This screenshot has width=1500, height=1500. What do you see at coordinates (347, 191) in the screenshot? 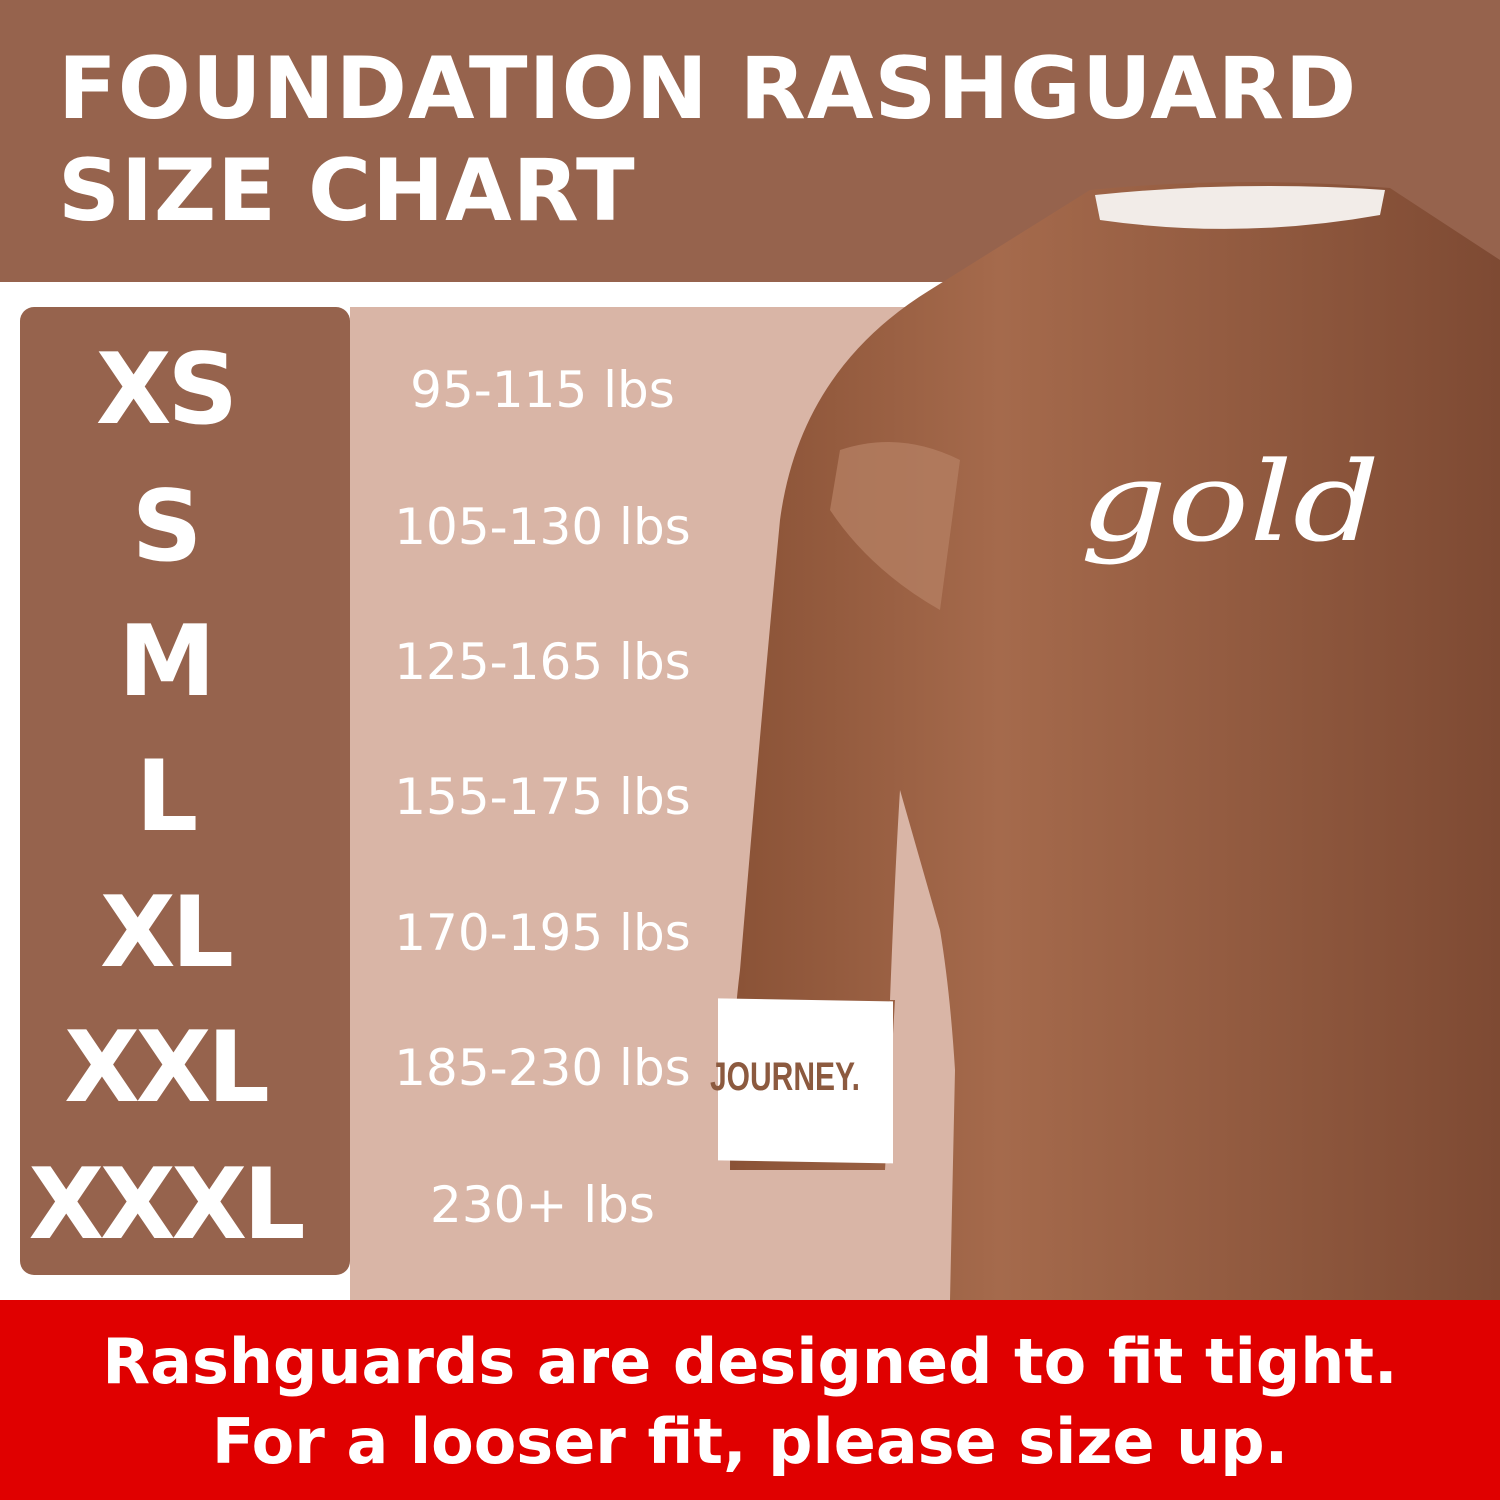
I see `title-line-2: SIZE CHART` at bounding box center [347, 191].